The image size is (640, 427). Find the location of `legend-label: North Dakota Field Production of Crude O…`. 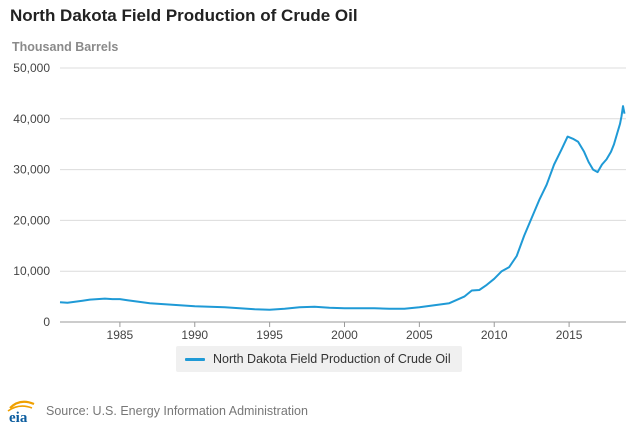

legend-label: North Dakota Field Production of Crude O… is located at coordinates (332, 359).